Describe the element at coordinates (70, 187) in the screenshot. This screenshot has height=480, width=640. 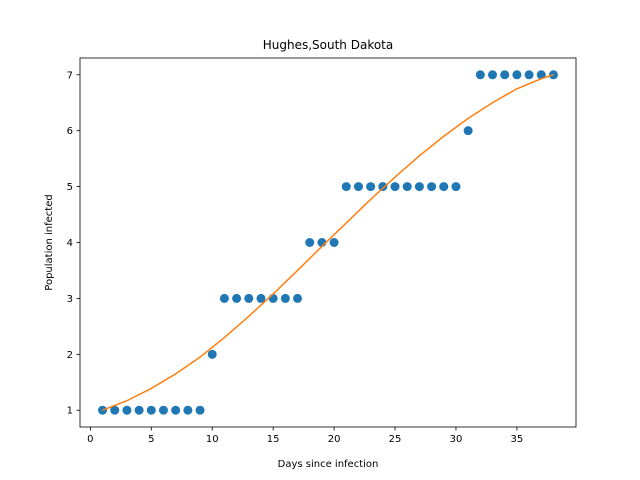
I see `y-tick-label: 5` at that location.